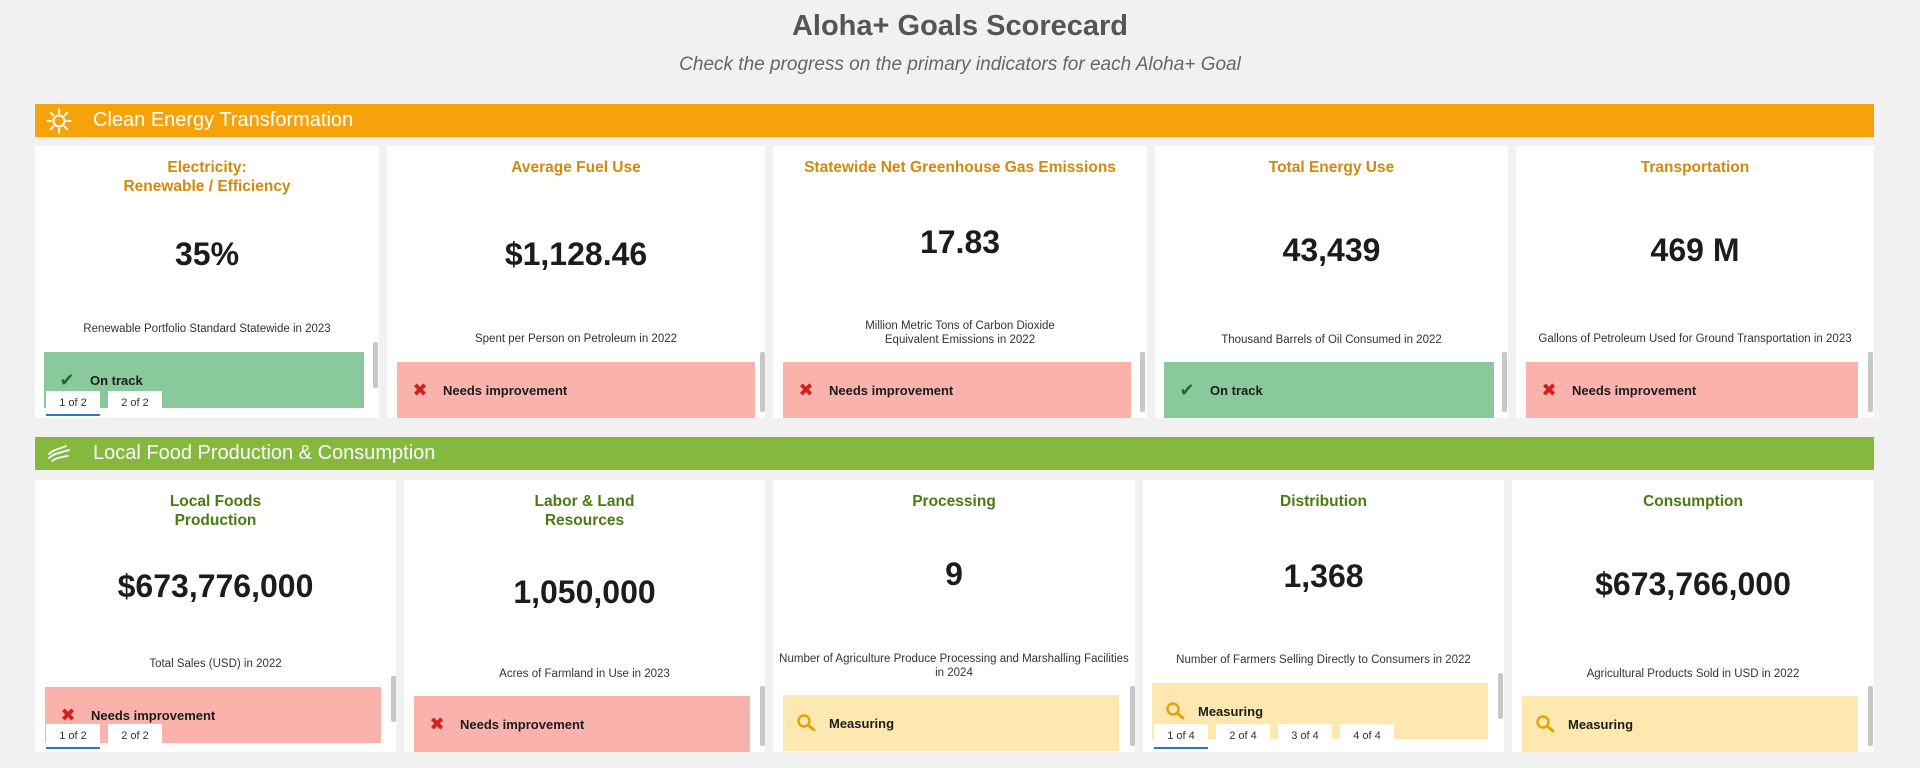 This screenshot has height=768, width=1920. What do you see at coordinates (1693, 584) in the screenshot?
I see `card-value: $673,766,000` at bounding box center [1693, 584].